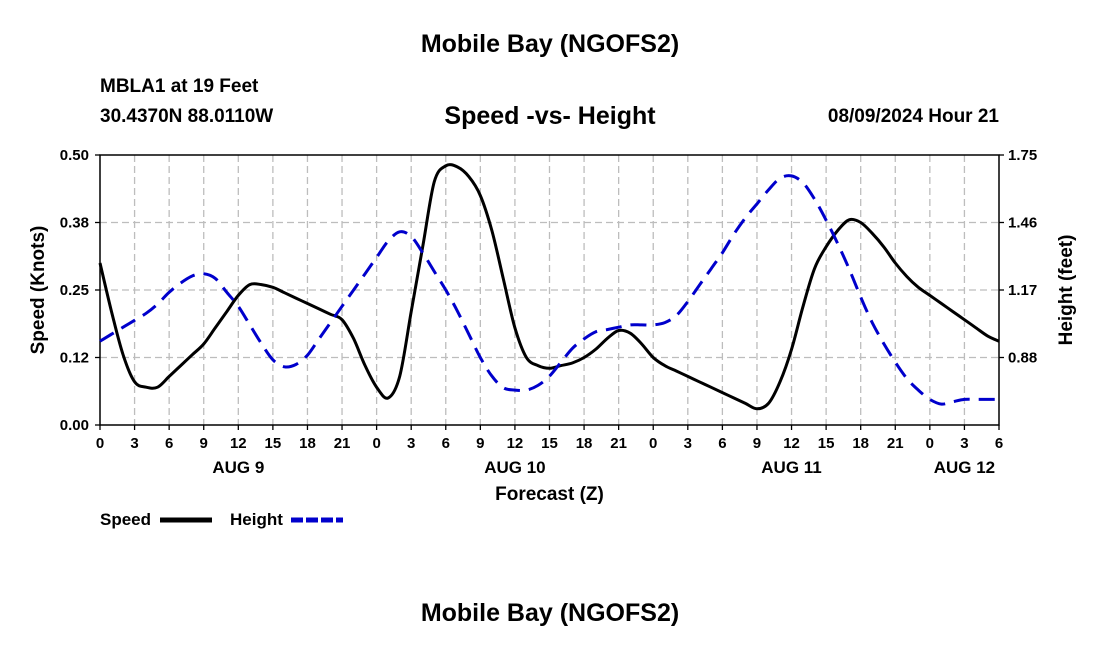  I want to click on y-tick-label: 0.00, so click(74, 425).